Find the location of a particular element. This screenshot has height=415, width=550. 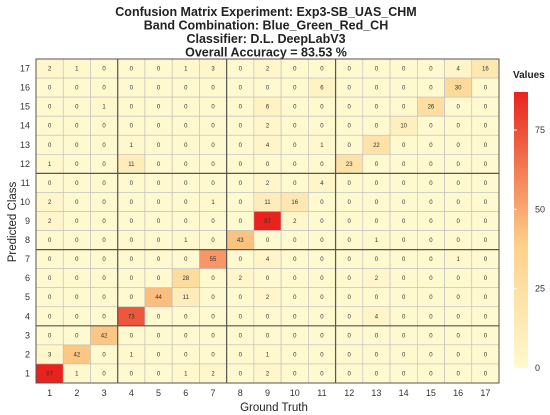

legend-tick-label: 75 is located at coordinates (540, 130).